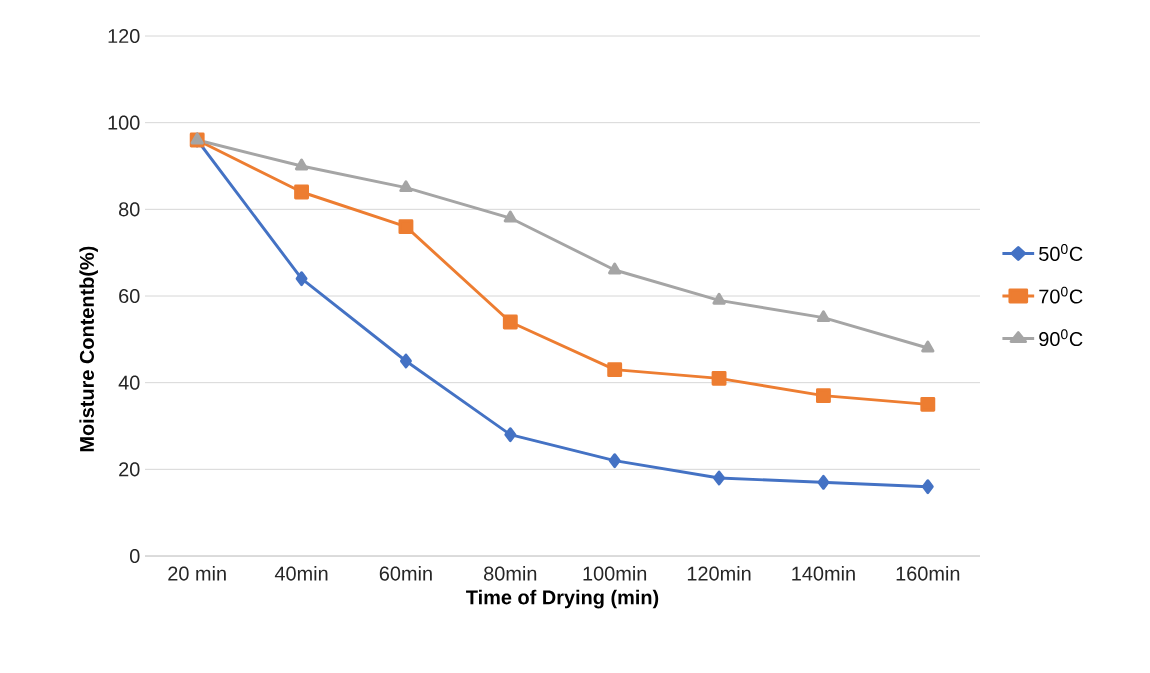  What do you see at coordinates (124, 122) in the screenshot?
I see `y-tick-label: 100` at bounding box center [124, 122].